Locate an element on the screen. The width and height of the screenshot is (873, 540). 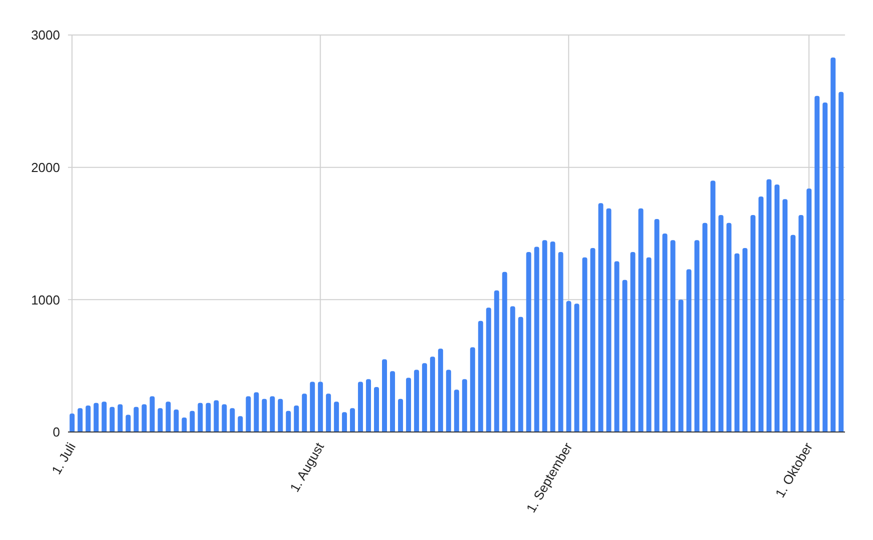
y-tick-label: 0 is located at coordinates (56, 432).